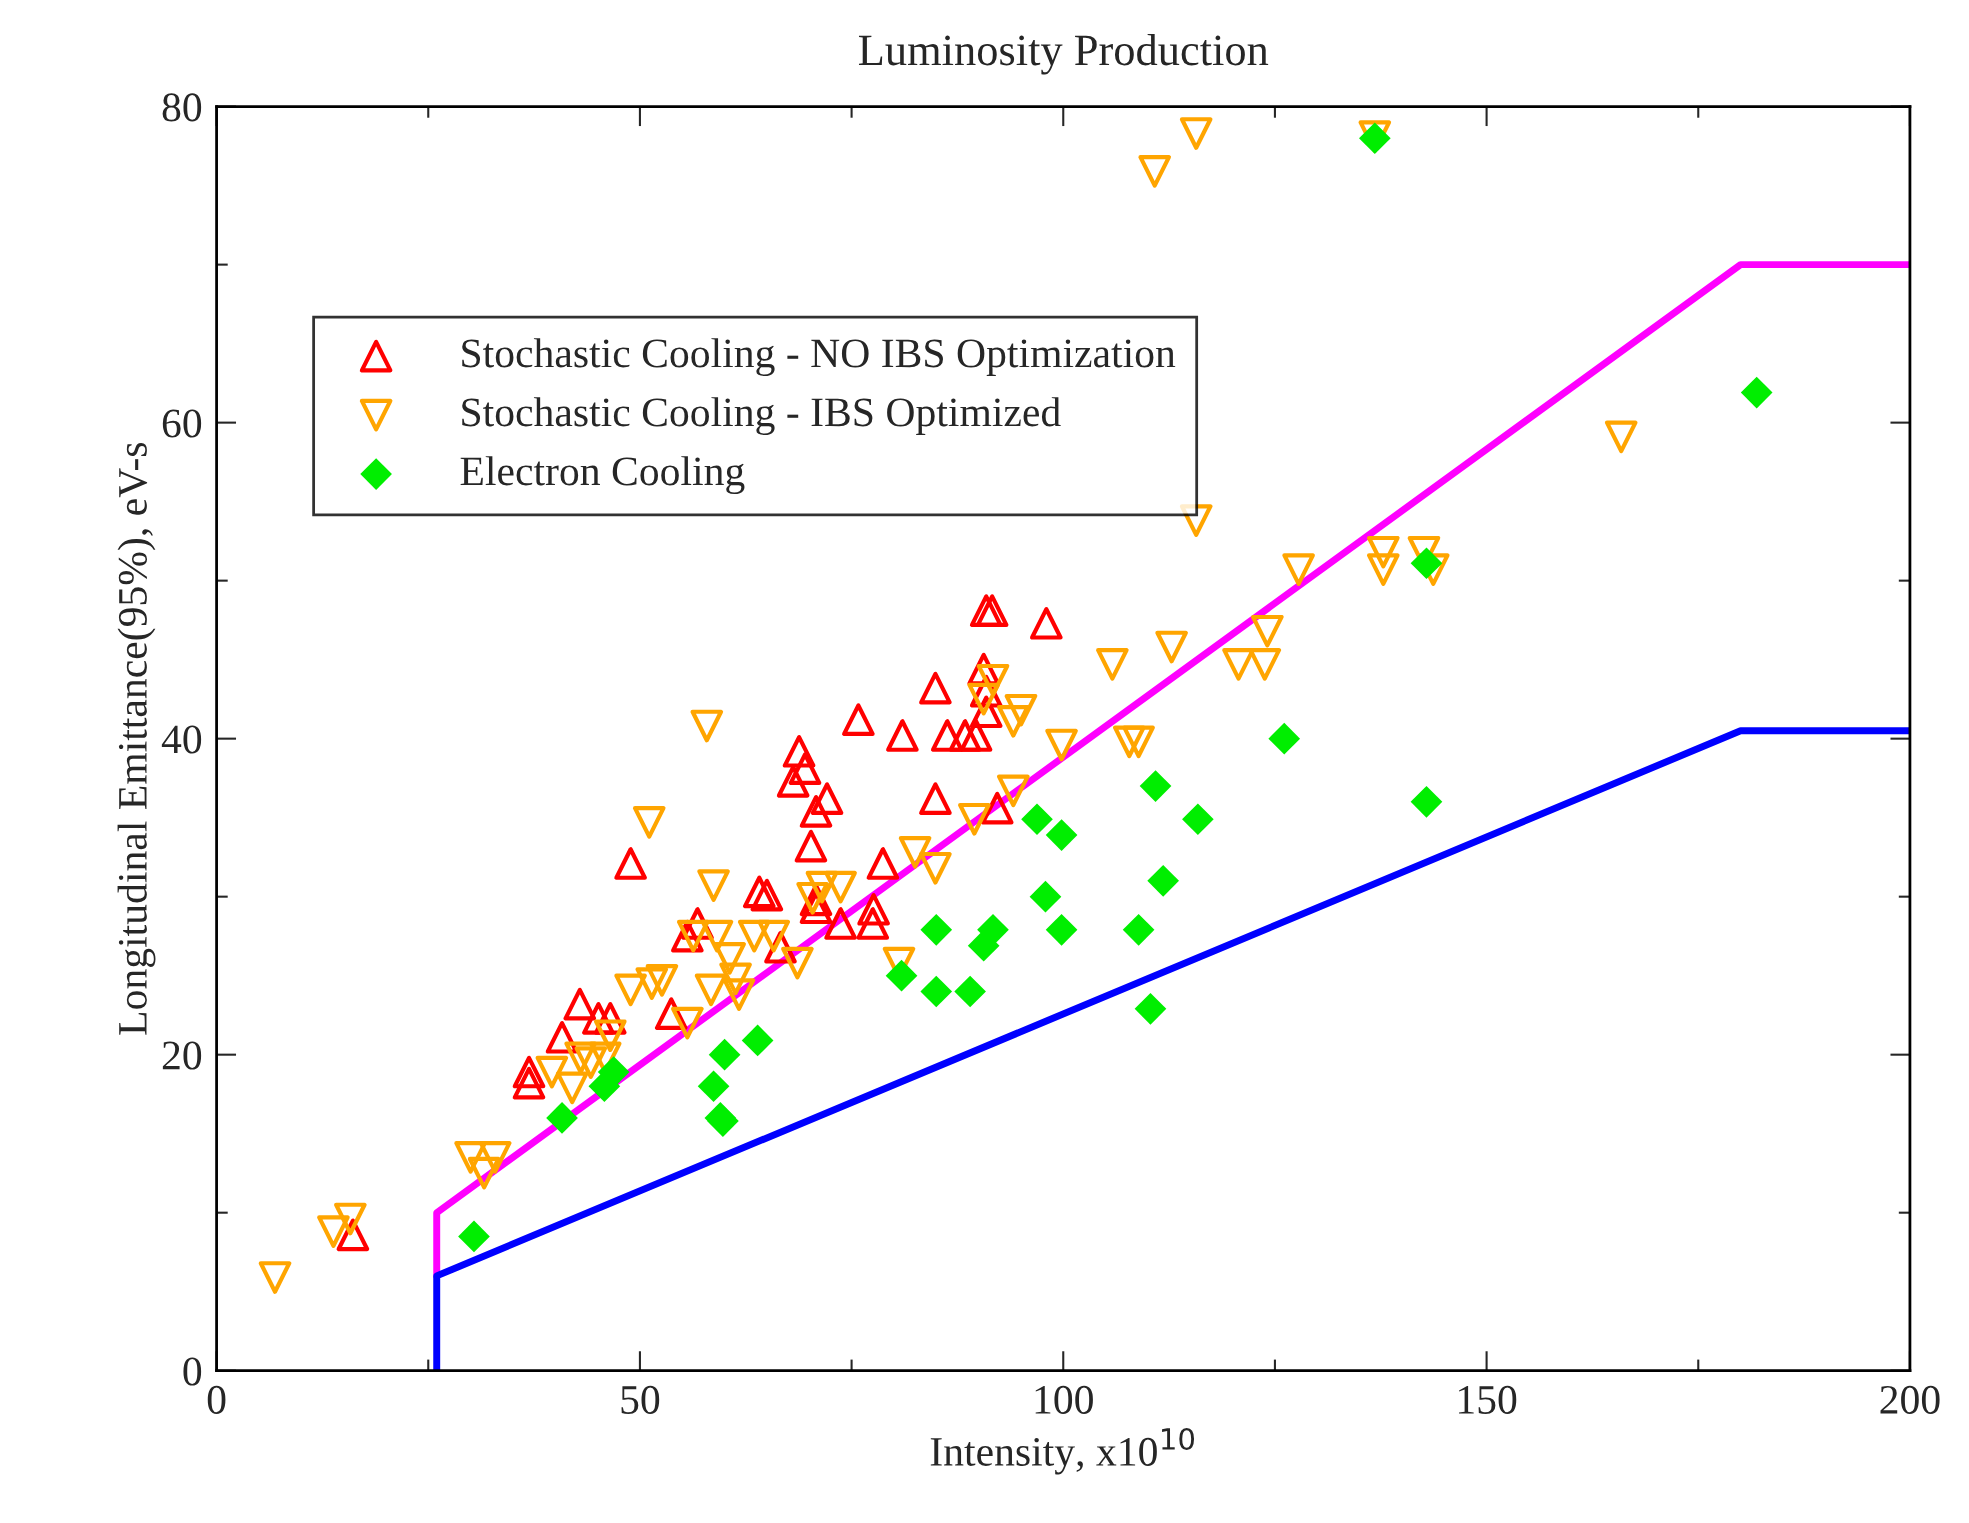 This screenshot has height=1523, width=1969. I want to click on y-tick-label: 40, so click(181, 739).